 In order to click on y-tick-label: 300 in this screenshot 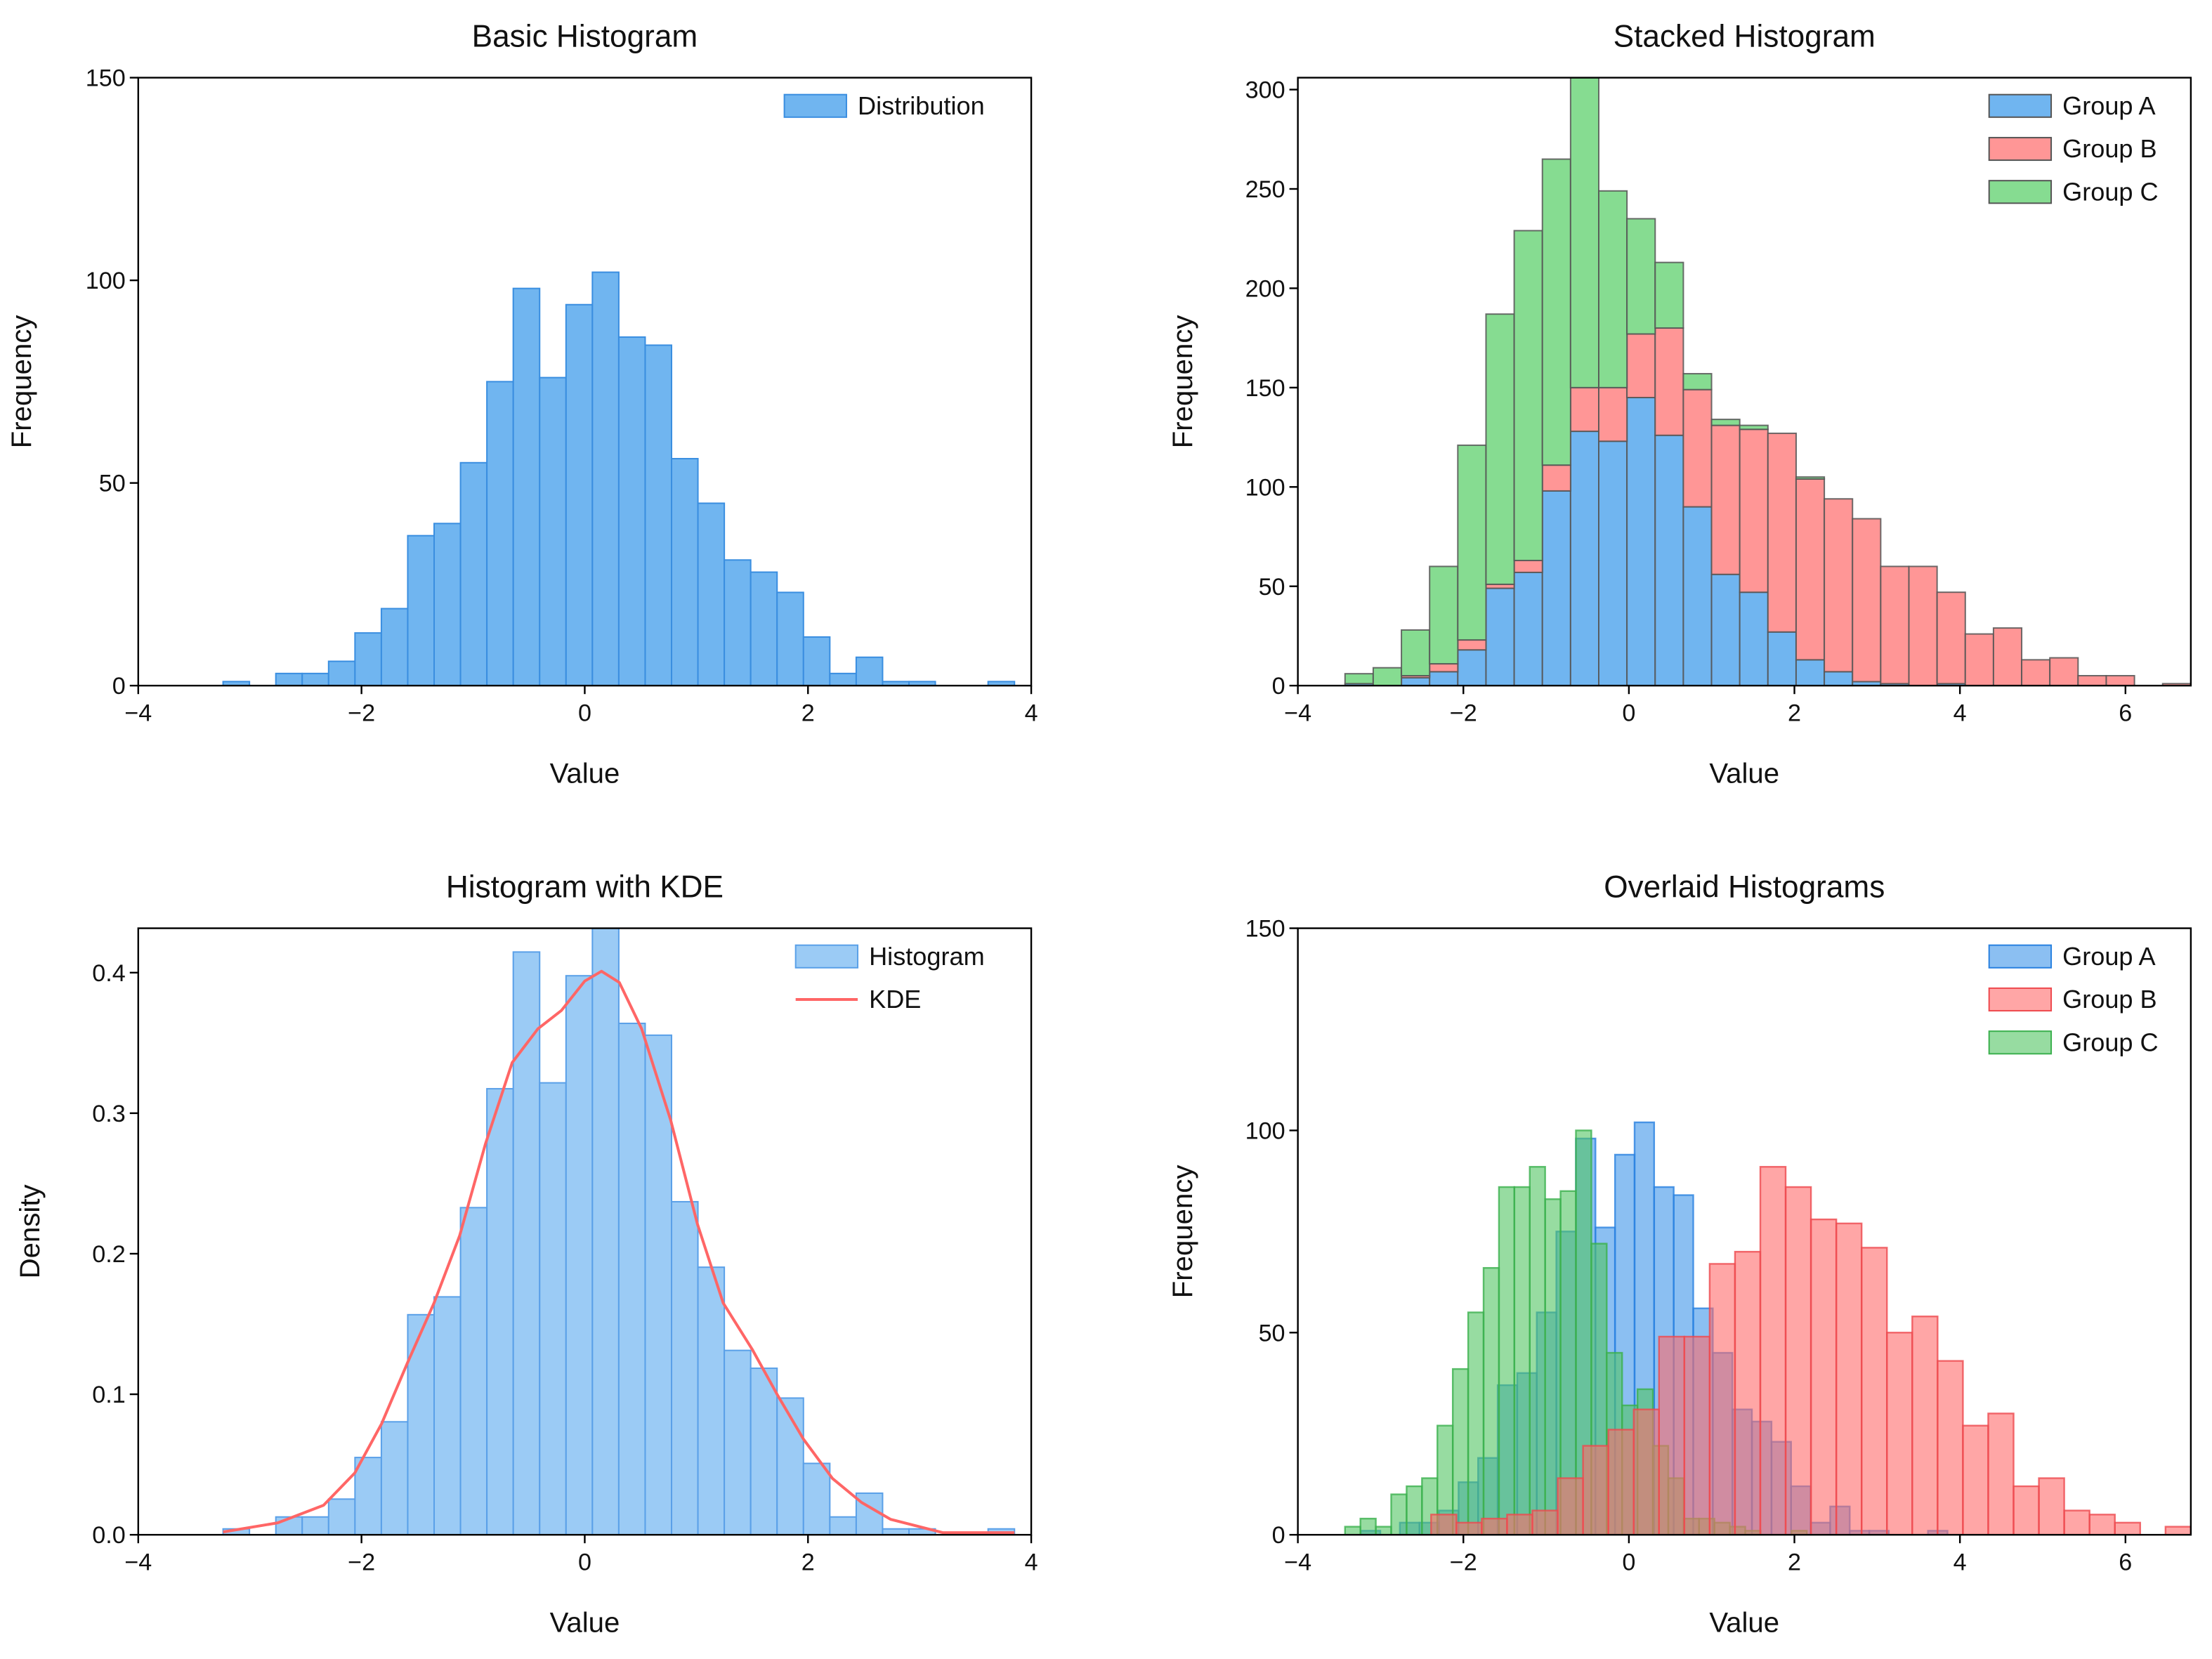, I will do `click(1265, 90)`.